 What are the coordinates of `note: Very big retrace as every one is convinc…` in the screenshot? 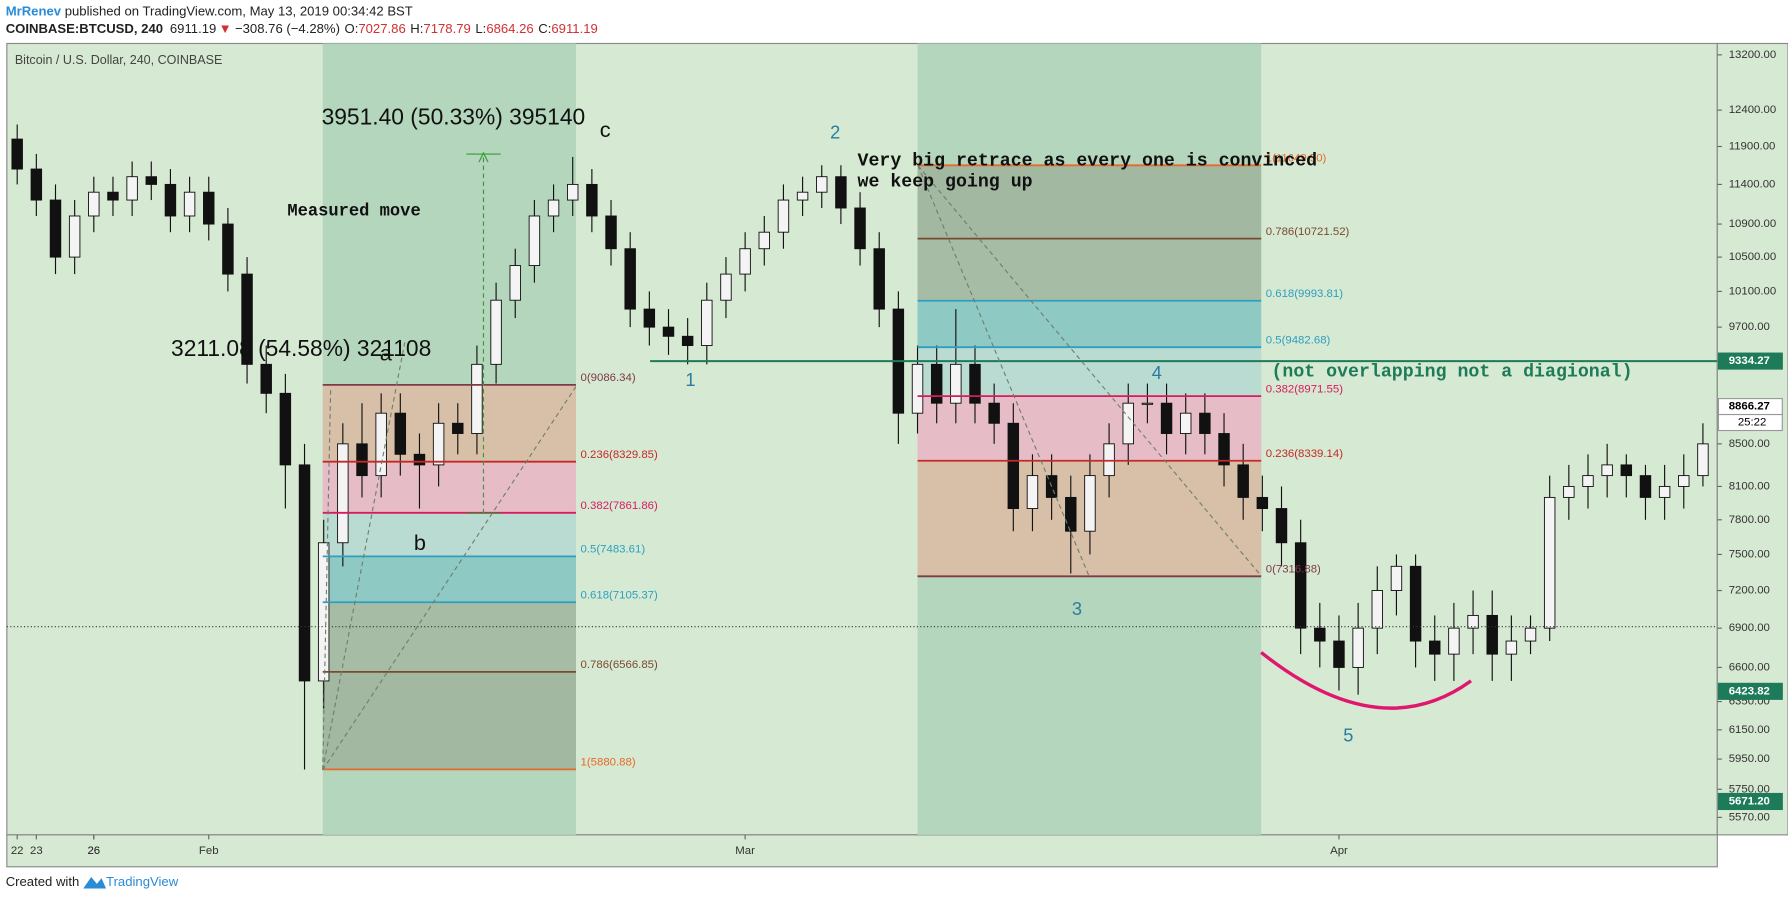 It's located at (1088, 162).